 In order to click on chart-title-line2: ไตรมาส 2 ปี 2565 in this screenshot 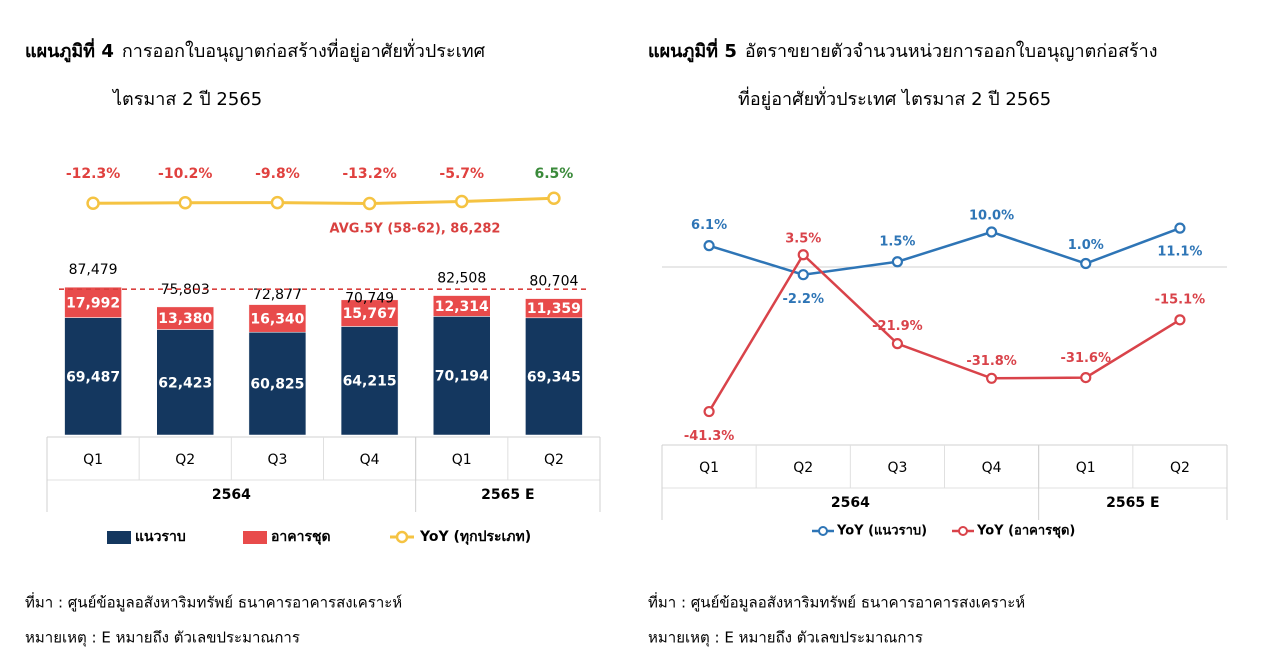, I will do `click(186, 99)`.